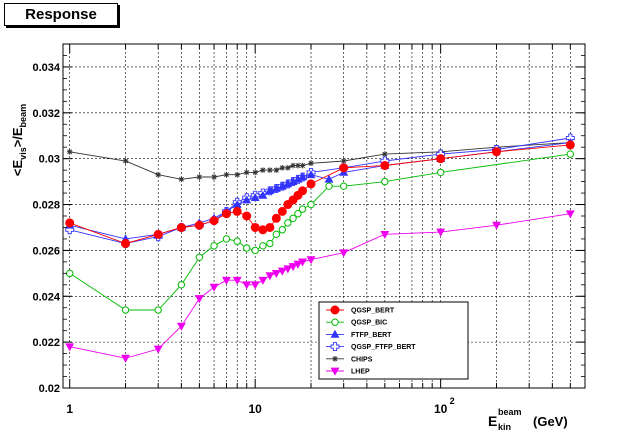  What do you see at coordinates (369, 323) in the screenshot?
I see `legend-label: QGSP_BIC` at bounding box center [369, 323].